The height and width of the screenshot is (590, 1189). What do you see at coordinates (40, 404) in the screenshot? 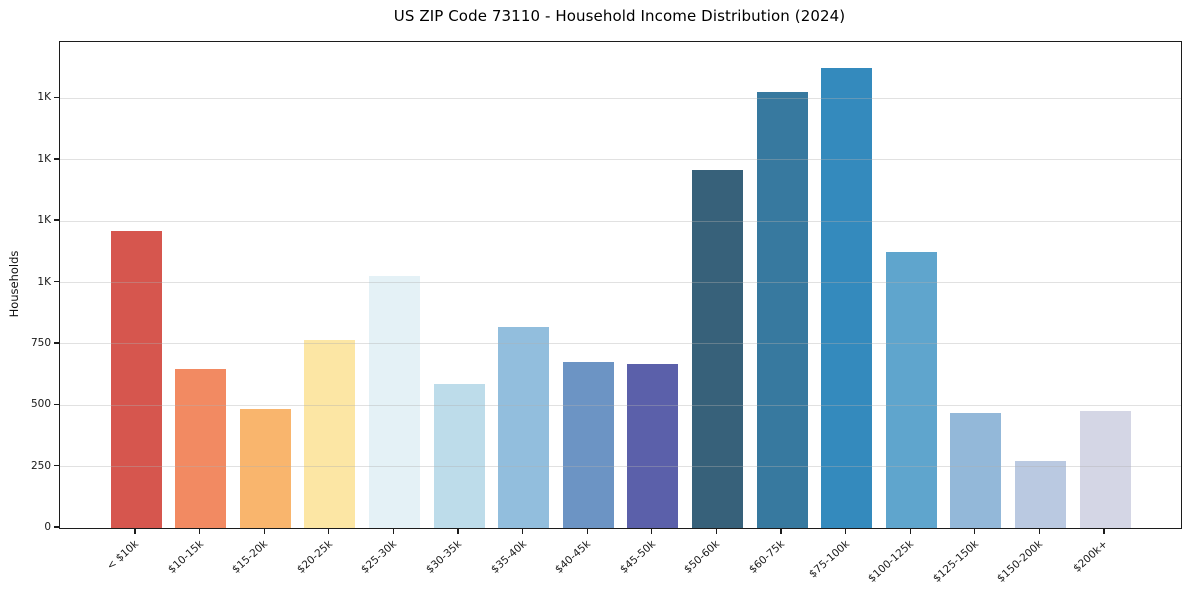
I see `y-tick-label: 500` at bounding box center [40, 404].